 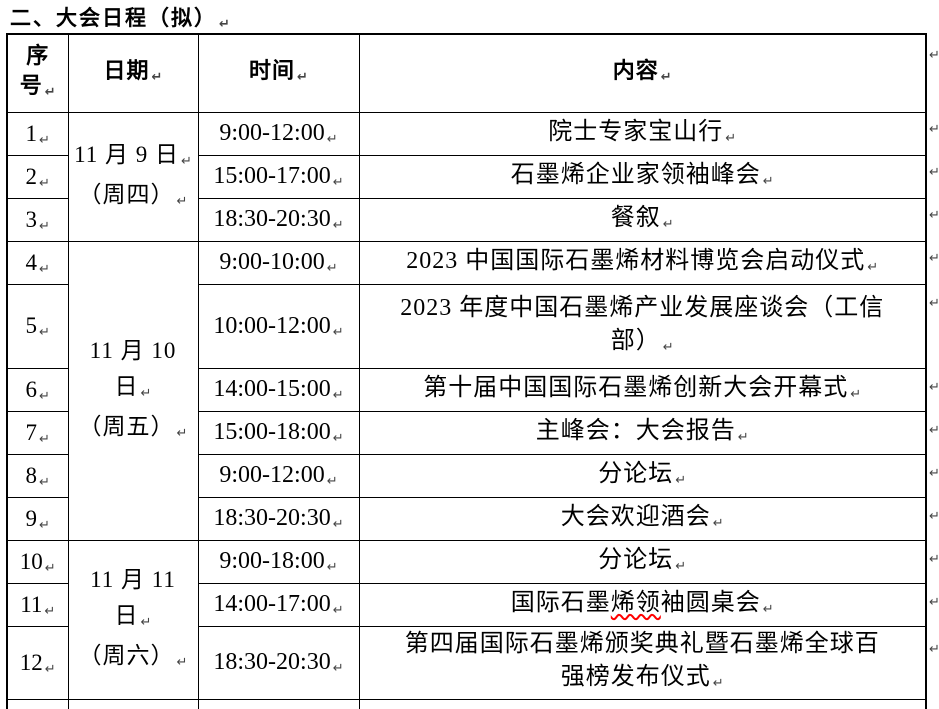 I want to click on cell-no: 10 ↵, so click(x=37, y=561).